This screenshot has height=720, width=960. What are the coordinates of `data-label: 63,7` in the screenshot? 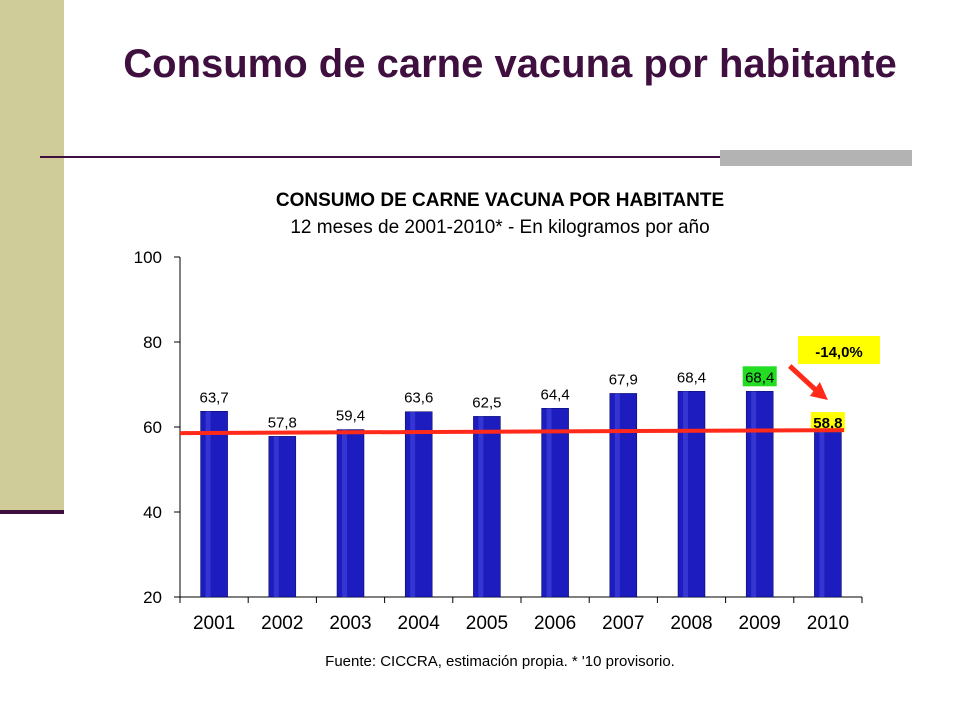 It's located at (213, 397).